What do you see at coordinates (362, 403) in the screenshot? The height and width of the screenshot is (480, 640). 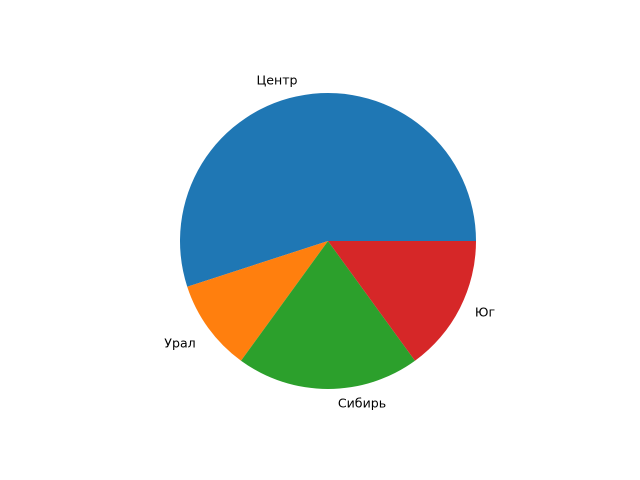 I see `pie-slice-label-3: Сибирь` at bounding box center [362, 403].